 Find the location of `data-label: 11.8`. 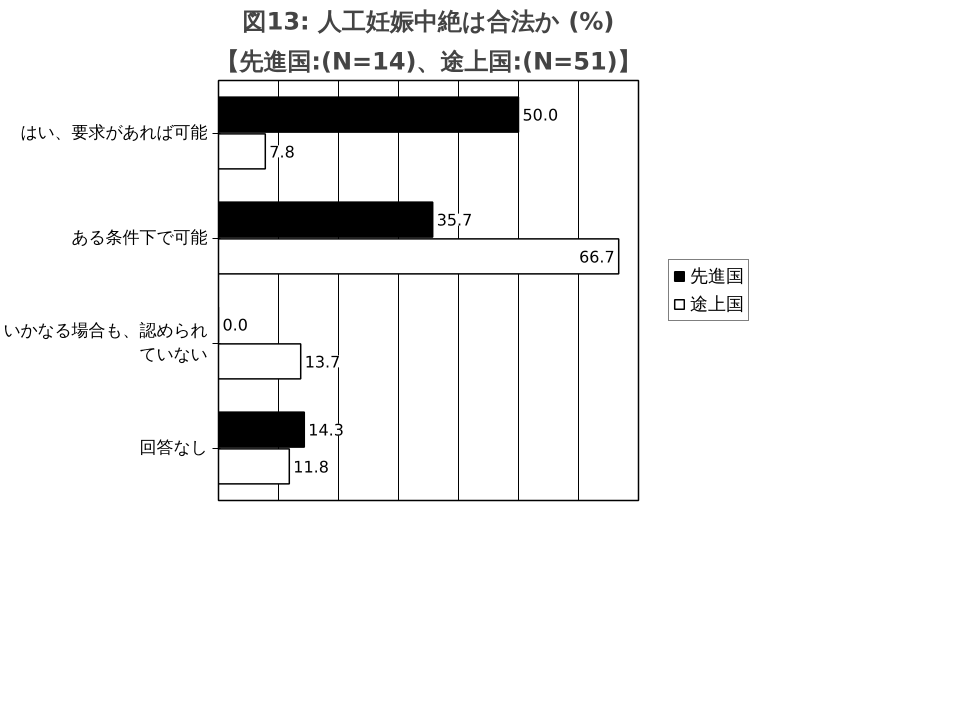

data-label: 11.8 is located at coordinates (311, 466).